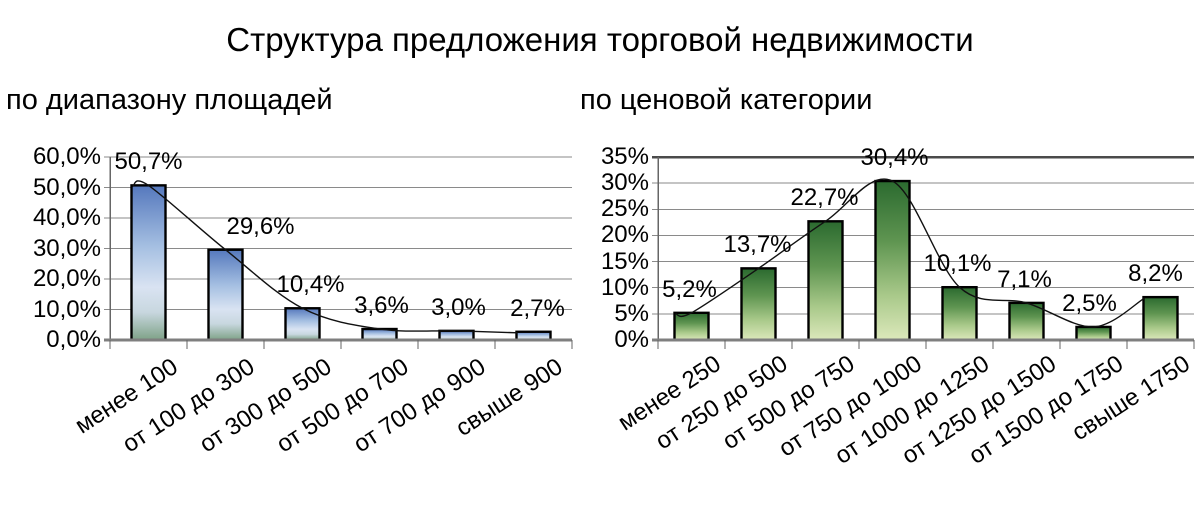 This screenshot has width=1200, height=510. Describe the element at coordinates (73, 339) in the screenshot. I see `y-axis-tick-label: 0,0%` at that location.